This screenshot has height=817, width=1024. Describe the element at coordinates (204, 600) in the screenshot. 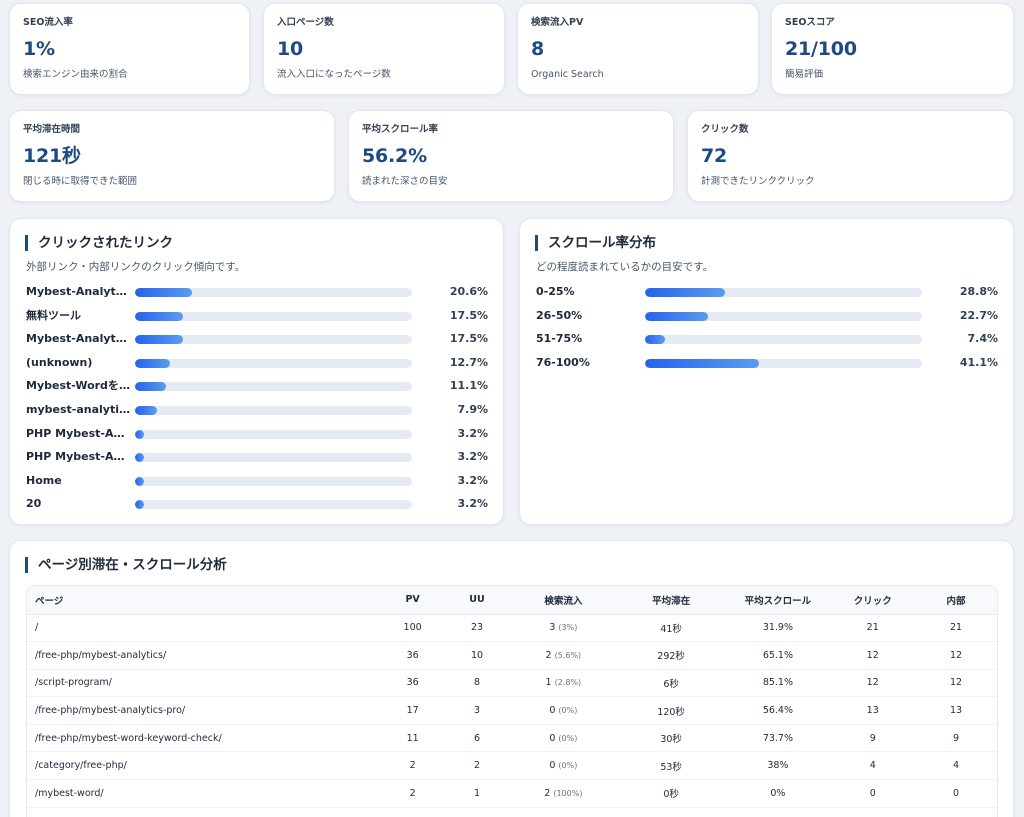

I see `column-header-page: ページ` at that location.